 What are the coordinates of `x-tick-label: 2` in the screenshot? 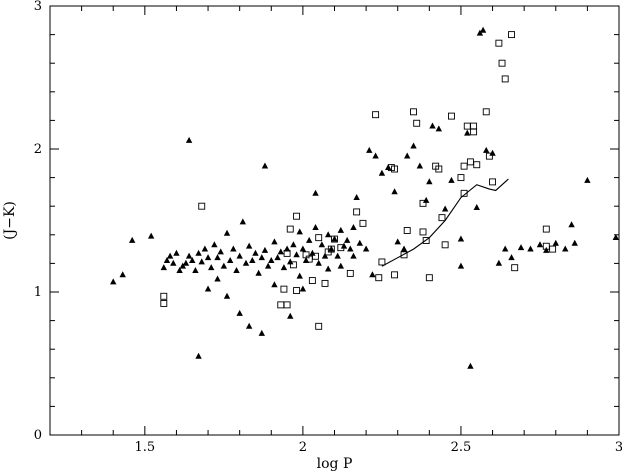 It's located at (303, 447).